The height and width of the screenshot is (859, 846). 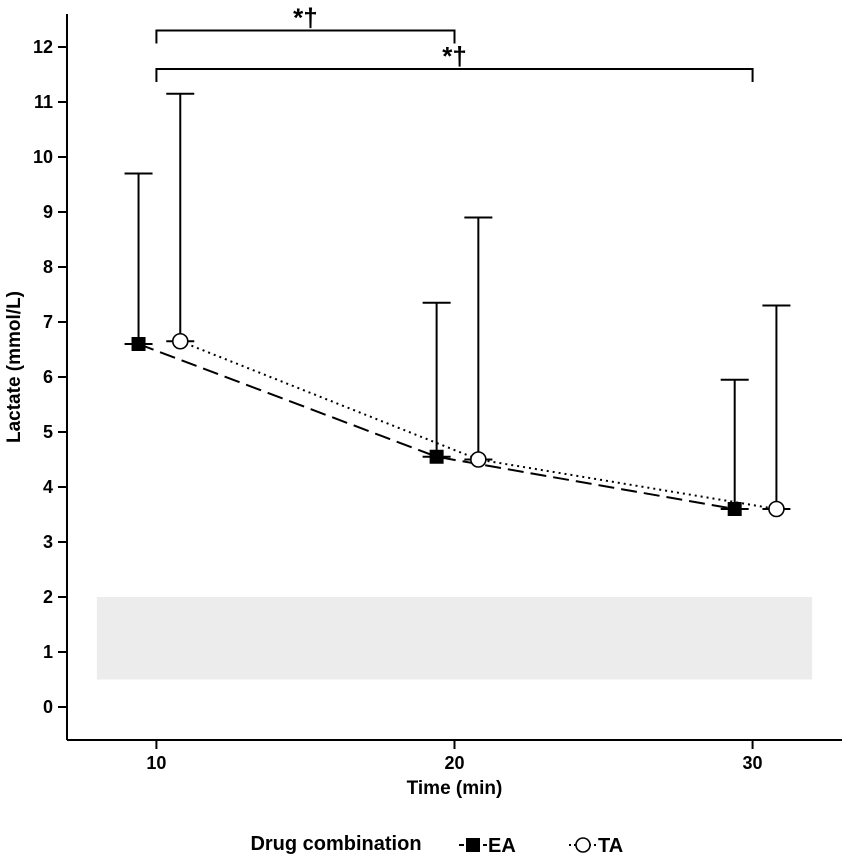 What do you see at coordinates (583, 845) in the screenshot?
I see `legend-marker-TA` at bounding box center [583, 845].